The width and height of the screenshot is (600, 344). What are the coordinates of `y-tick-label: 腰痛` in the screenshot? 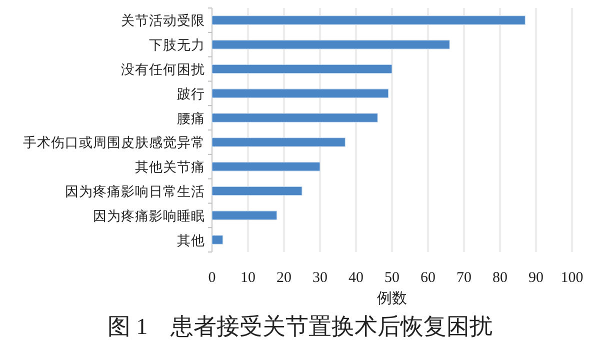 It's located at (191, 118).